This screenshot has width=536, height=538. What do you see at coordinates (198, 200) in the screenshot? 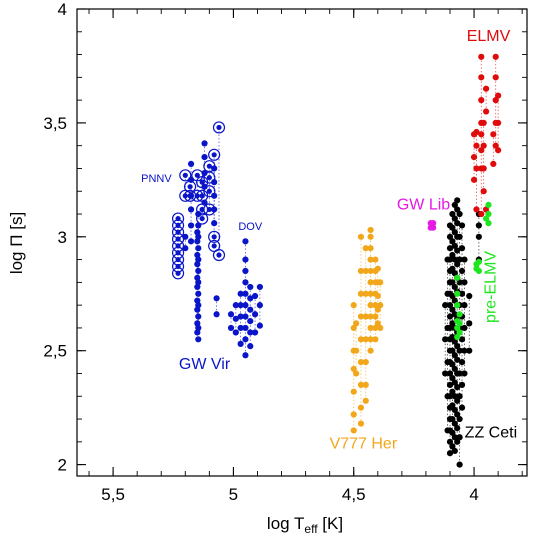
I see `series-pnnv` at bounding box center [198, 200].